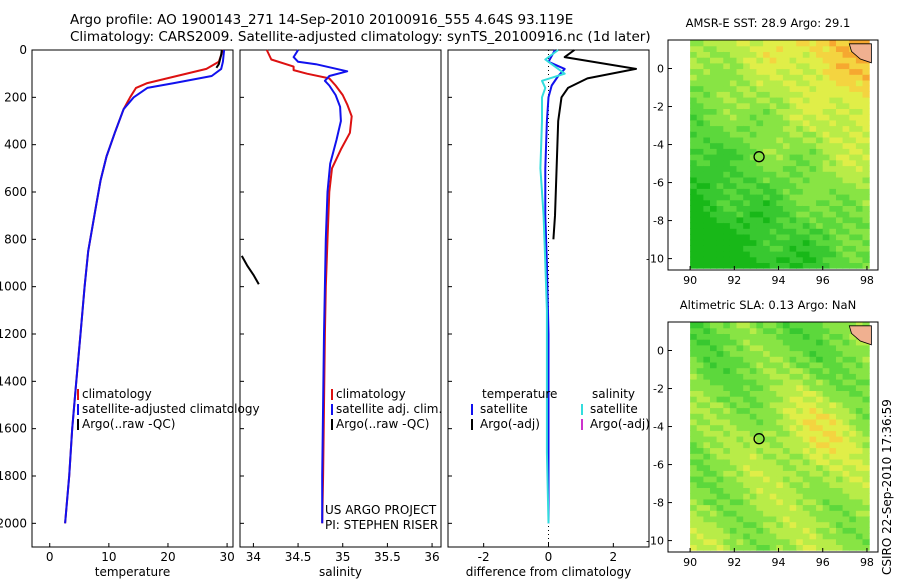  I want to click on y-tick-label: -10, so click(655, 259).